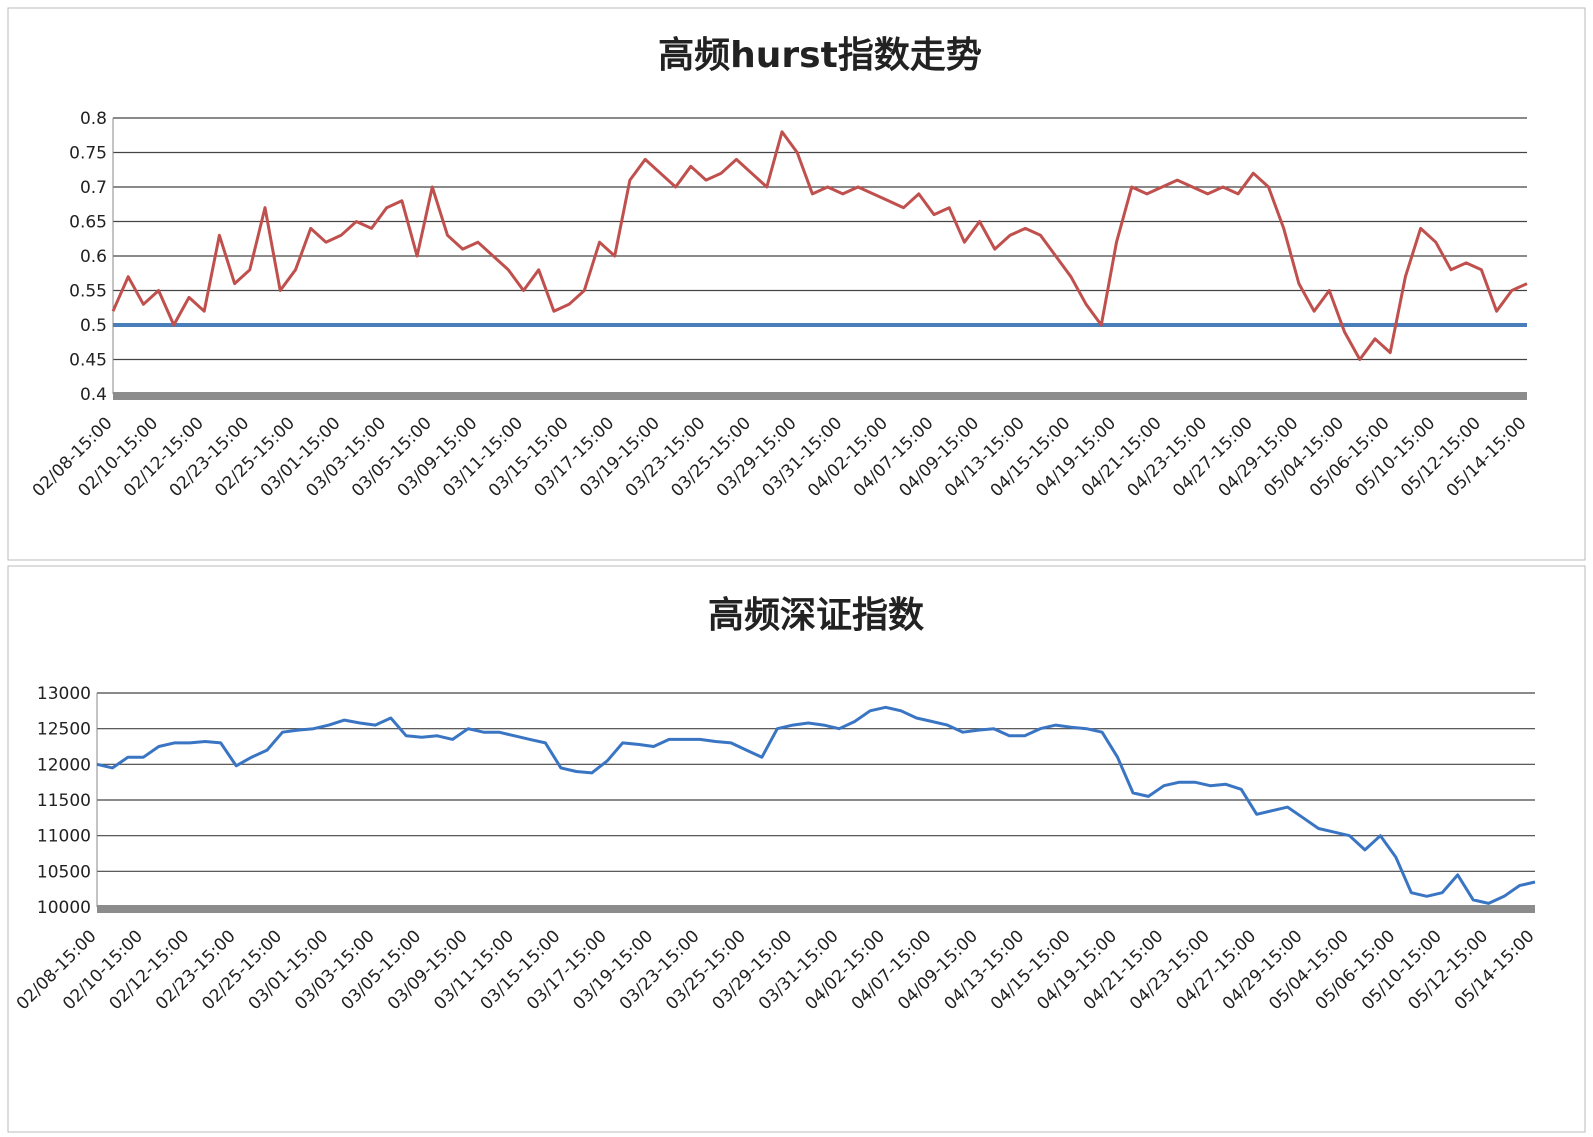 The height and width of the screenshot is (1137, 1593). What do you see at coordinates (88, 361) in the screenshot?
I see `y-tick-label: 0.45` at bounding box center [88, 361].